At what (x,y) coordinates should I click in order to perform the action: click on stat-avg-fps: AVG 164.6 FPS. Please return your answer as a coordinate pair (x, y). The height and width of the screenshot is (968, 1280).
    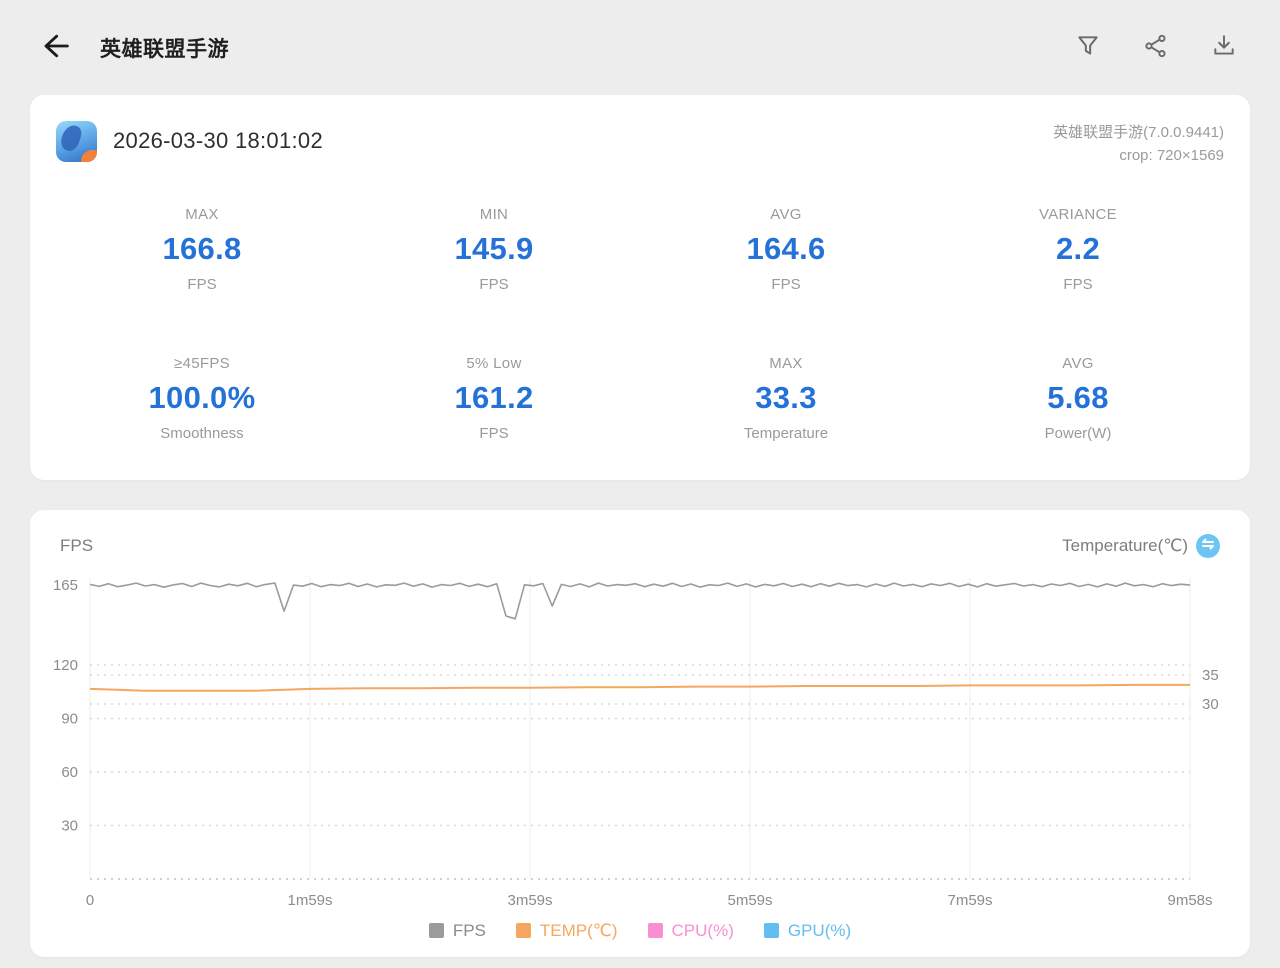
    Looking at the image, I should click on (786, 249).